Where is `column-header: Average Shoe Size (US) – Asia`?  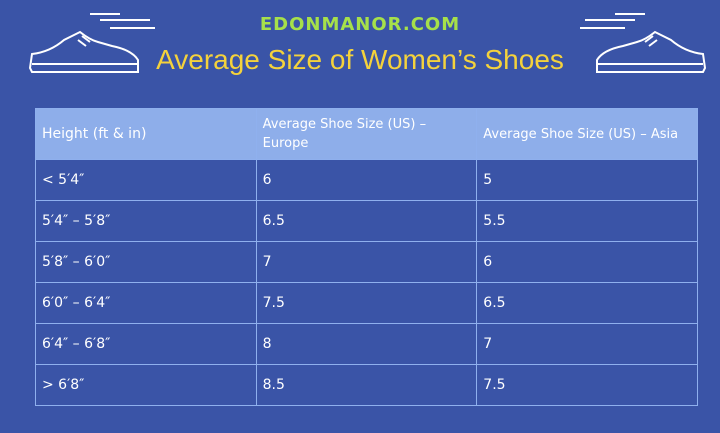
column-header: Average Shoe Size (US) – Asia is located at coordinates (587, 134).